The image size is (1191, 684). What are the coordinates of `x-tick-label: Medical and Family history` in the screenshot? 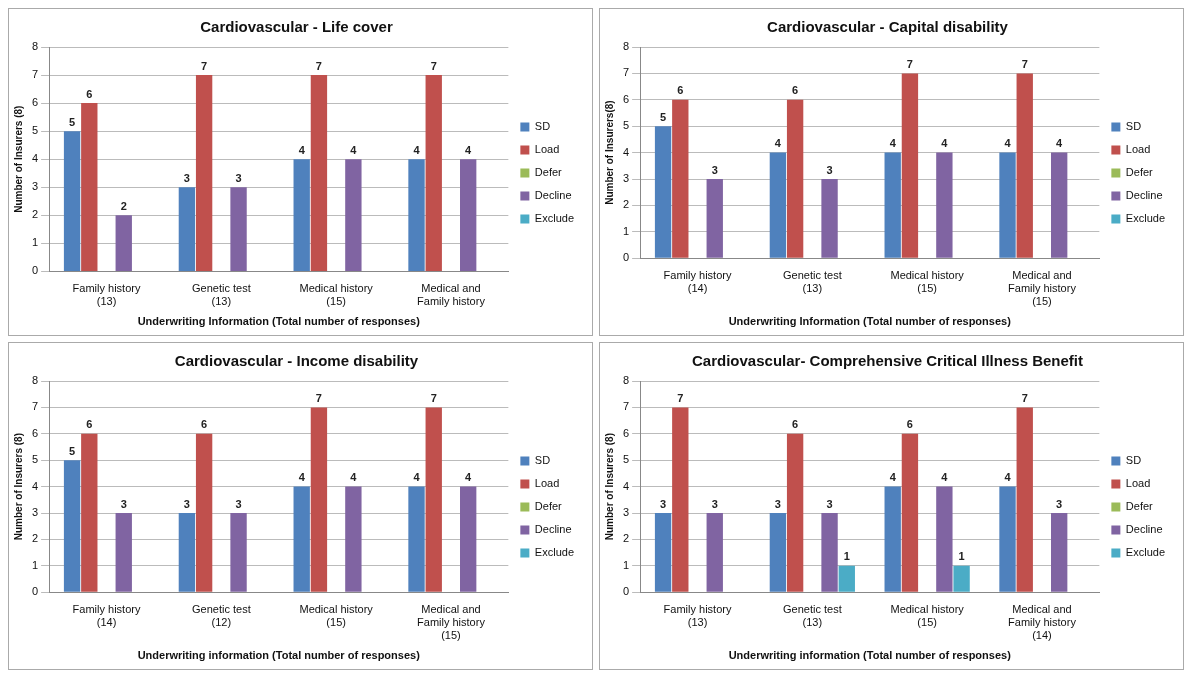 It's located at (451, 295).